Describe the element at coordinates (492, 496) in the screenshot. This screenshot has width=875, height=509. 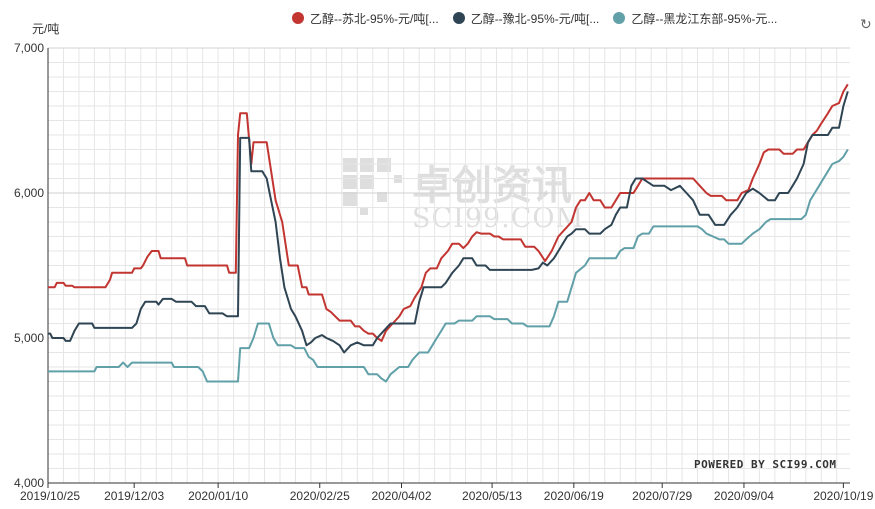
I see `x-tick-label: 2020/05/13` at that location.